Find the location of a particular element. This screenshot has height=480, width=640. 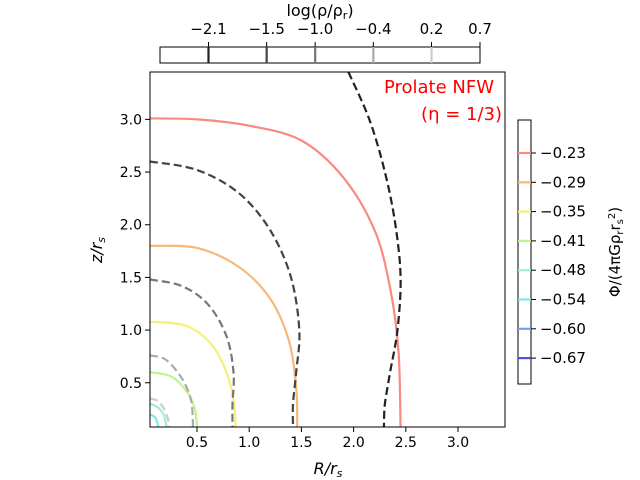

x-tick-label: 3.0 is located at coordinates (458, 443).